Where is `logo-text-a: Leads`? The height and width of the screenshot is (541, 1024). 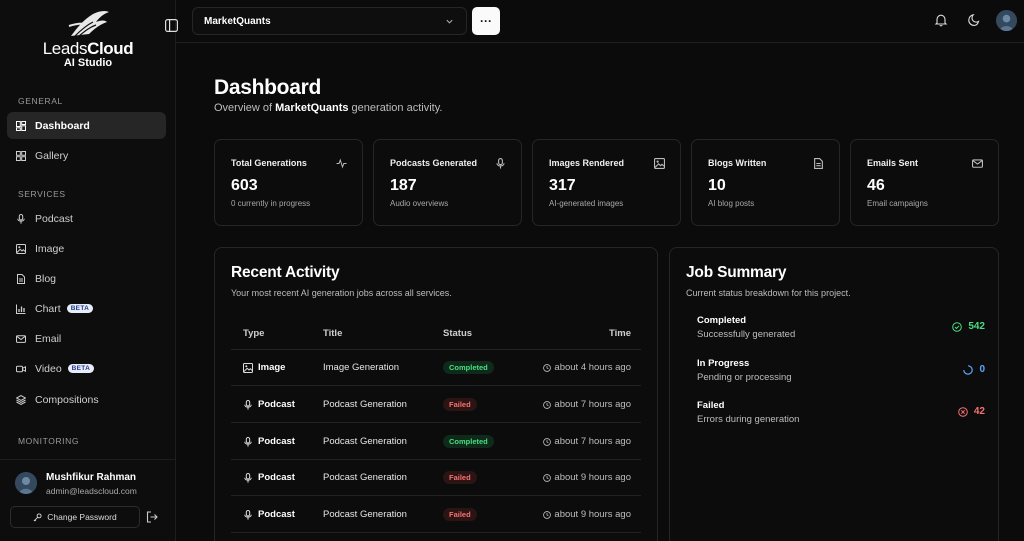 logo-text-a: Leads is located at coordinates (65, 48).